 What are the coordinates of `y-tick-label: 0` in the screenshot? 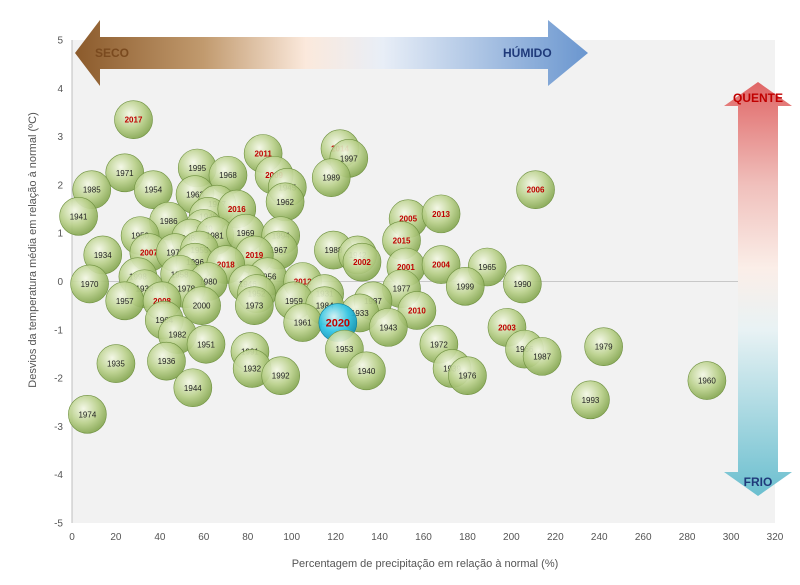 It's located at (60, 282).